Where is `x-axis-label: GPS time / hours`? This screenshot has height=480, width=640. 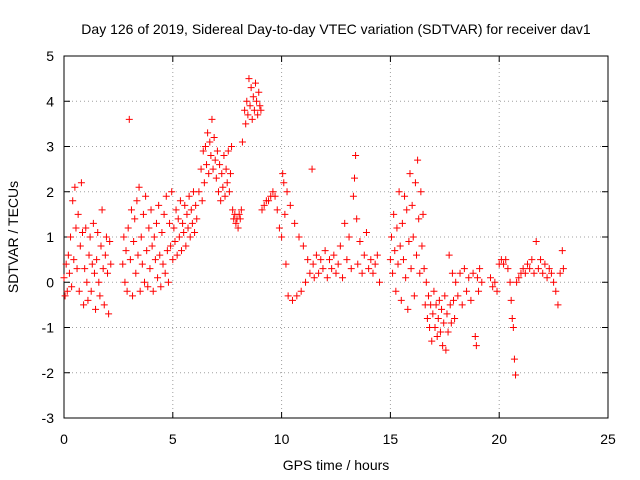
x-axis-label: GPS time / hours is located at coordinates (336, 465).